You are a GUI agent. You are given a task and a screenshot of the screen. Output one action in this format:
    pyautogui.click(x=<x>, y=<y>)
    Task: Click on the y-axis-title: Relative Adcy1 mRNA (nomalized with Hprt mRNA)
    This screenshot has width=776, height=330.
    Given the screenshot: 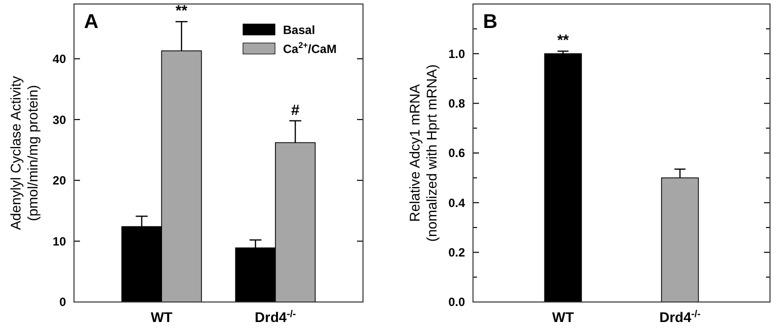 What is the action you would take?
    pyautogui.click(x=423, y=153)
    